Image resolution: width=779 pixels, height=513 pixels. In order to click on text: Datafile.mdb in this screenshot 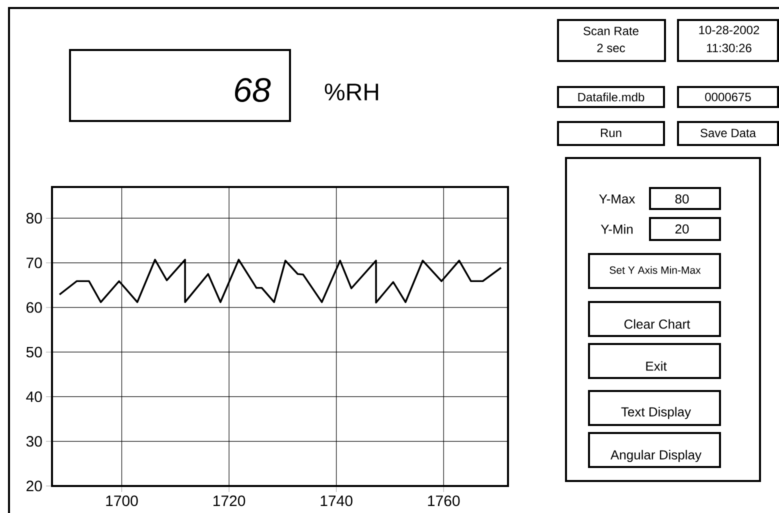, I will do `click(611, 97)`.